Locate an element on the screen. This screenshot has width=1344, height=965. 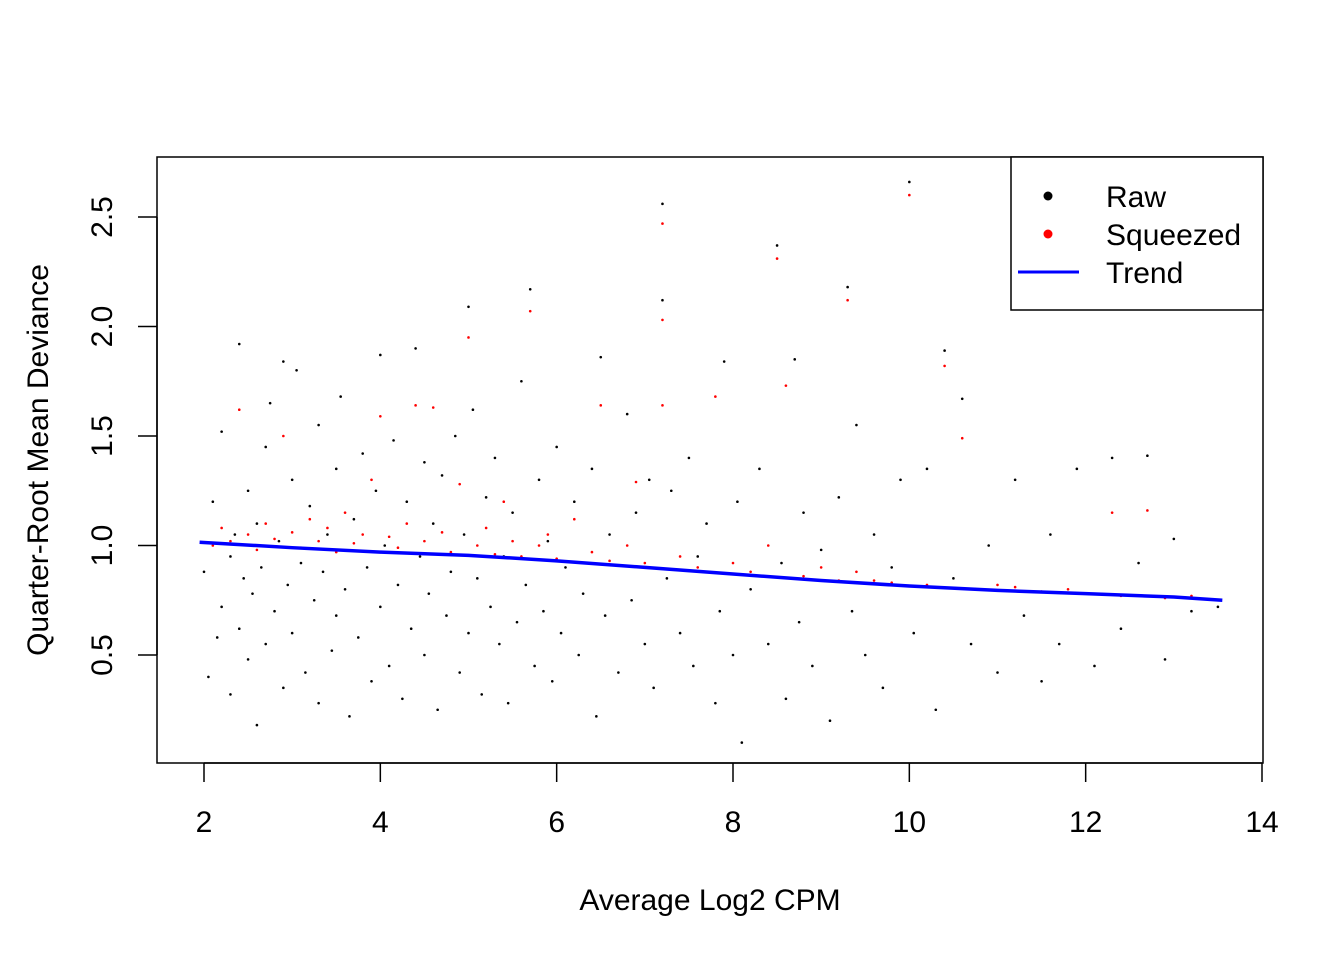
x-tick-label: 8 is located at coordinates (733, 822).